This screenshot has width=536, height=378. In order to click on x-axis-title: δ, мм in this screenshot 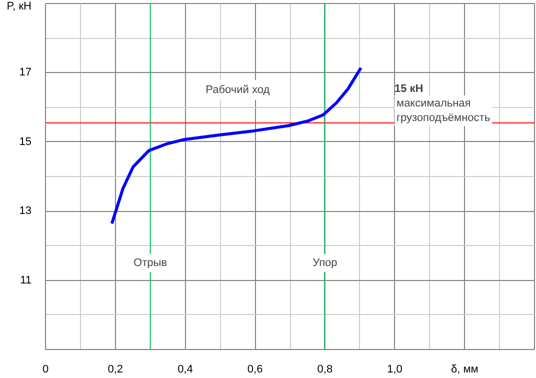, I will do `click(464, 370)`.